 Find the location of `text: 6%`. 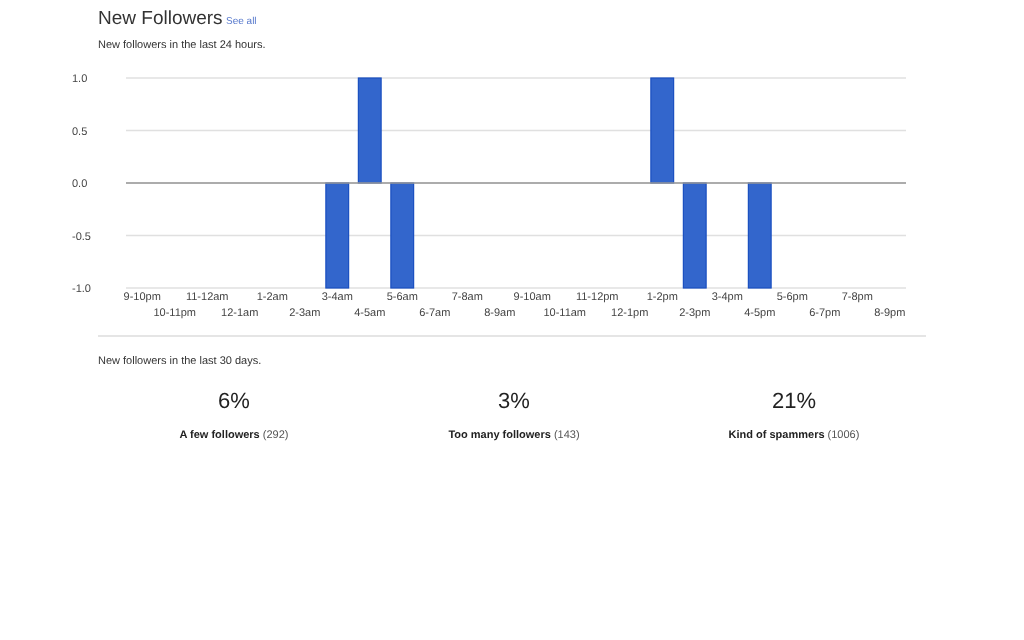

text: 6% is located at coordinates (234, 402).